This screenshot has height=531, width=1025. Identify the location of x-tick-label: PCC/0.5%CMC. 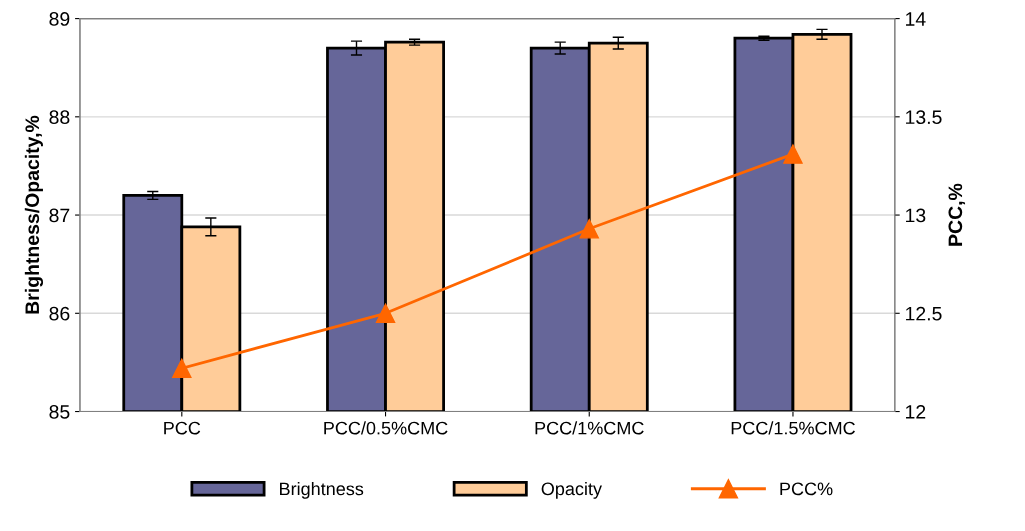
(386, 428).